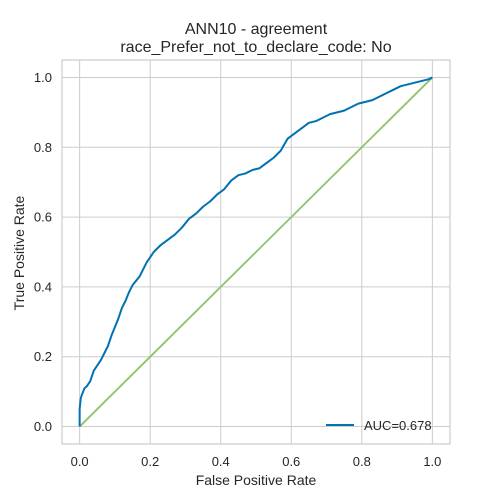 This screenshot has width=500, height=500. Describe the element at coordinates (291, 461) in the screenshot. I see `x-tick-label: 0.6` at that location.